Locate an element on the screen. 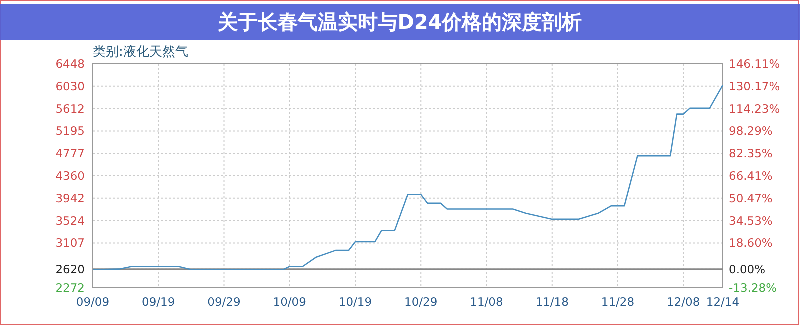 The image size is (800, 326). x-tick-label: 11/08 is located at coordinates (487, 302).